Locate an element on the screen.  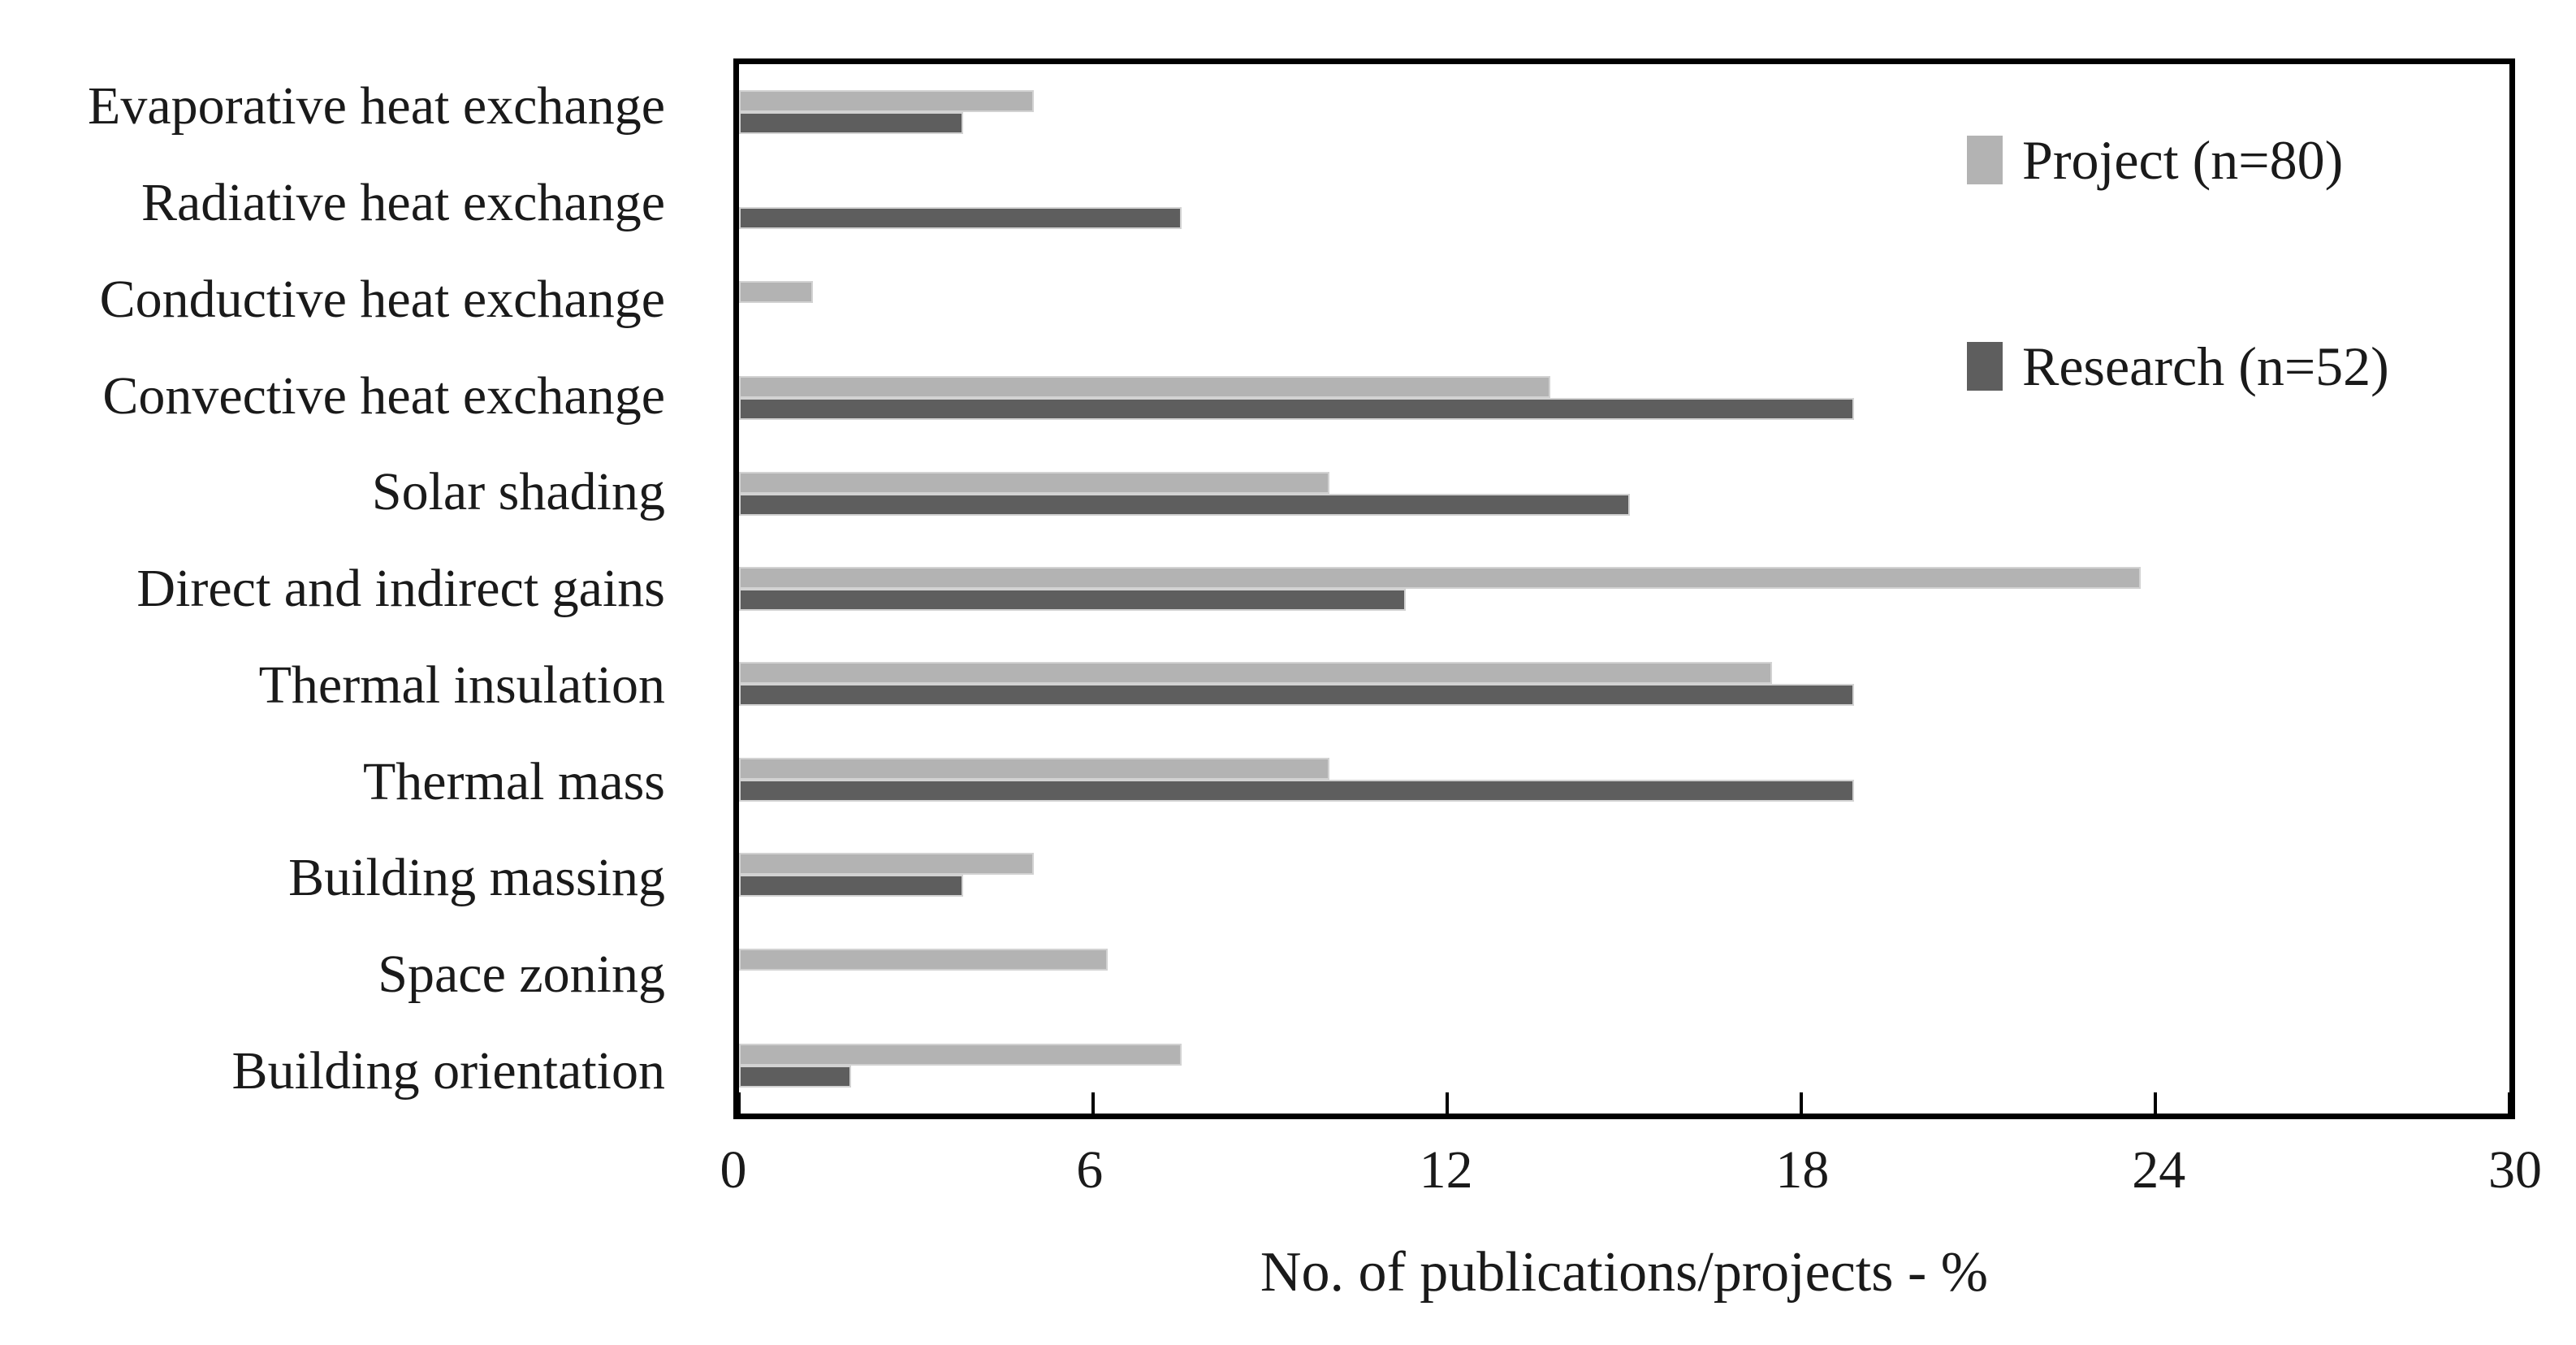
x-tick-label: 6 is located at coordinates (1090, 1170).